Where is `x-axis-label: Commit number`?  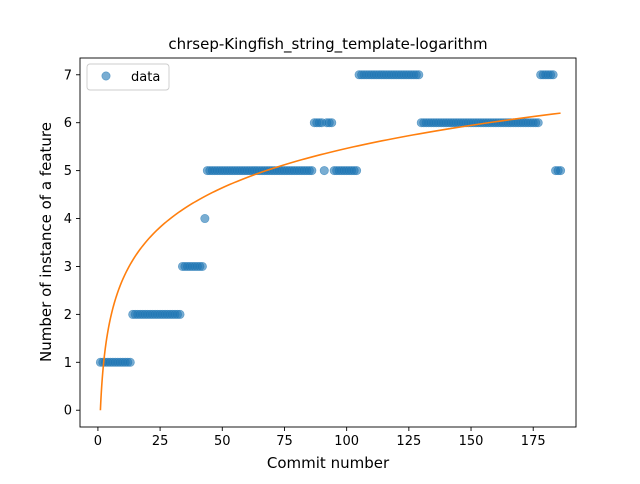
x-axis-label: Commit number is located at coordinates (328, 463).